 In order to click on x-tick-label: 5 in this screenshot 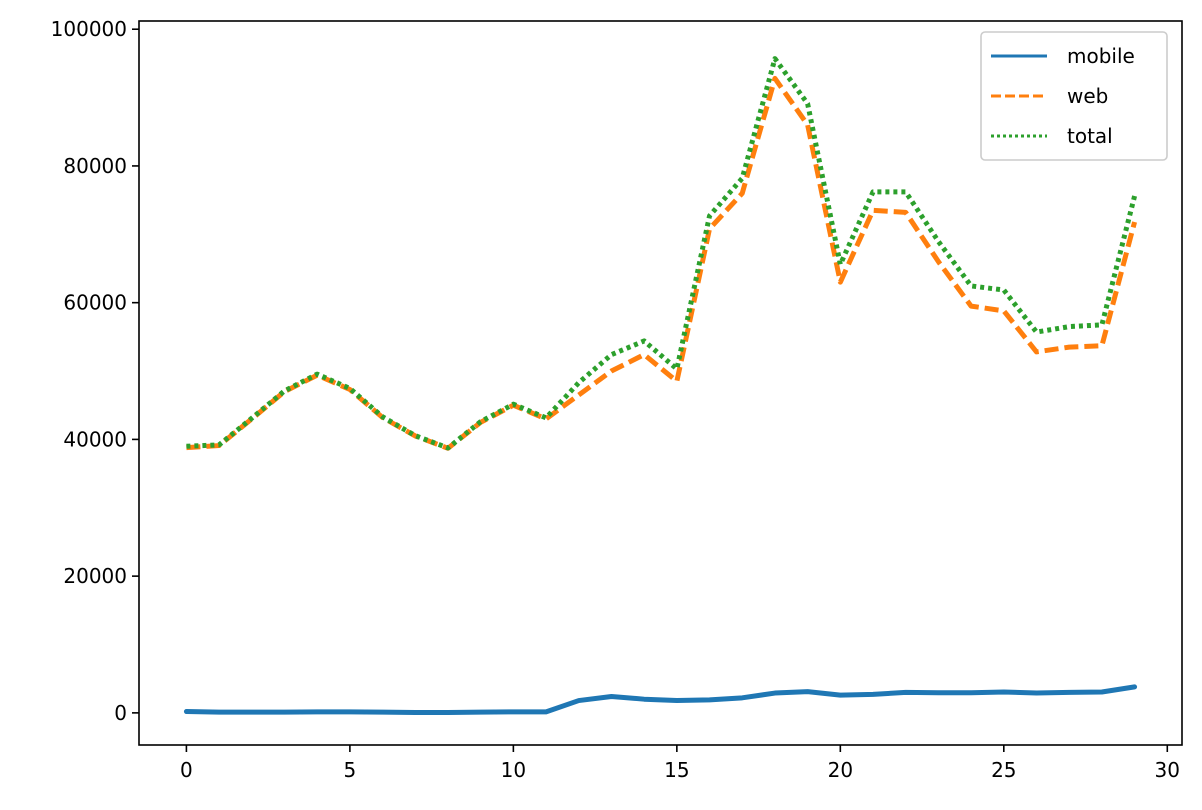, I will do `click(350, 770)`.